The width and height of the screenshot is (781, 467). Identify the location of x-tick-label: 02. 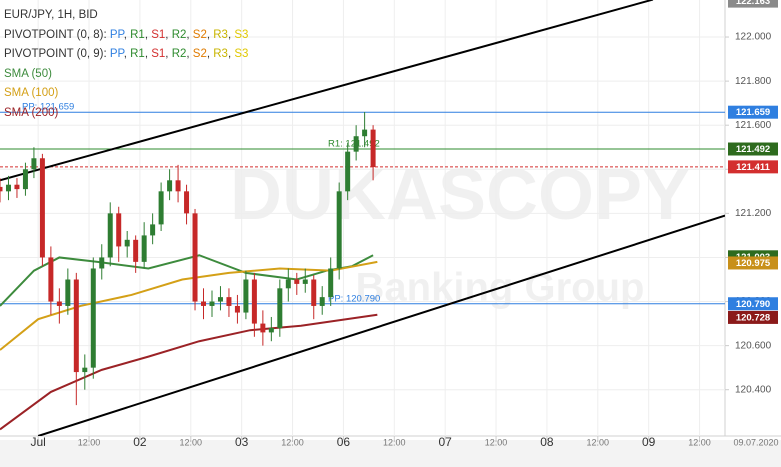
(140, 442).